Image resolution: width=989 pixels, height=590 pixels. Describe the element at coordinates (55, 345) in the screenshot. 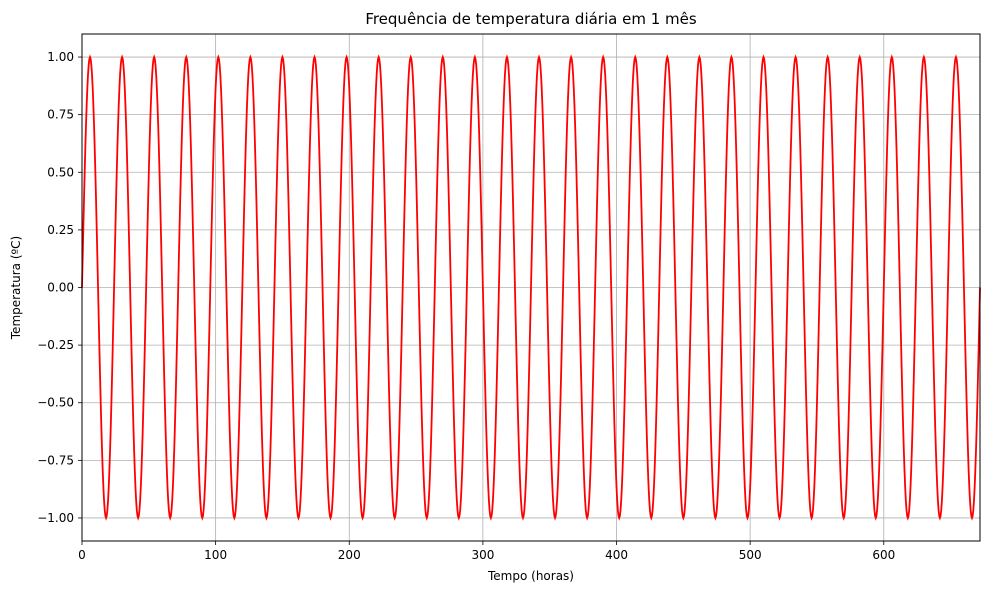

I see `y-tick-label: −0.25` at that location.